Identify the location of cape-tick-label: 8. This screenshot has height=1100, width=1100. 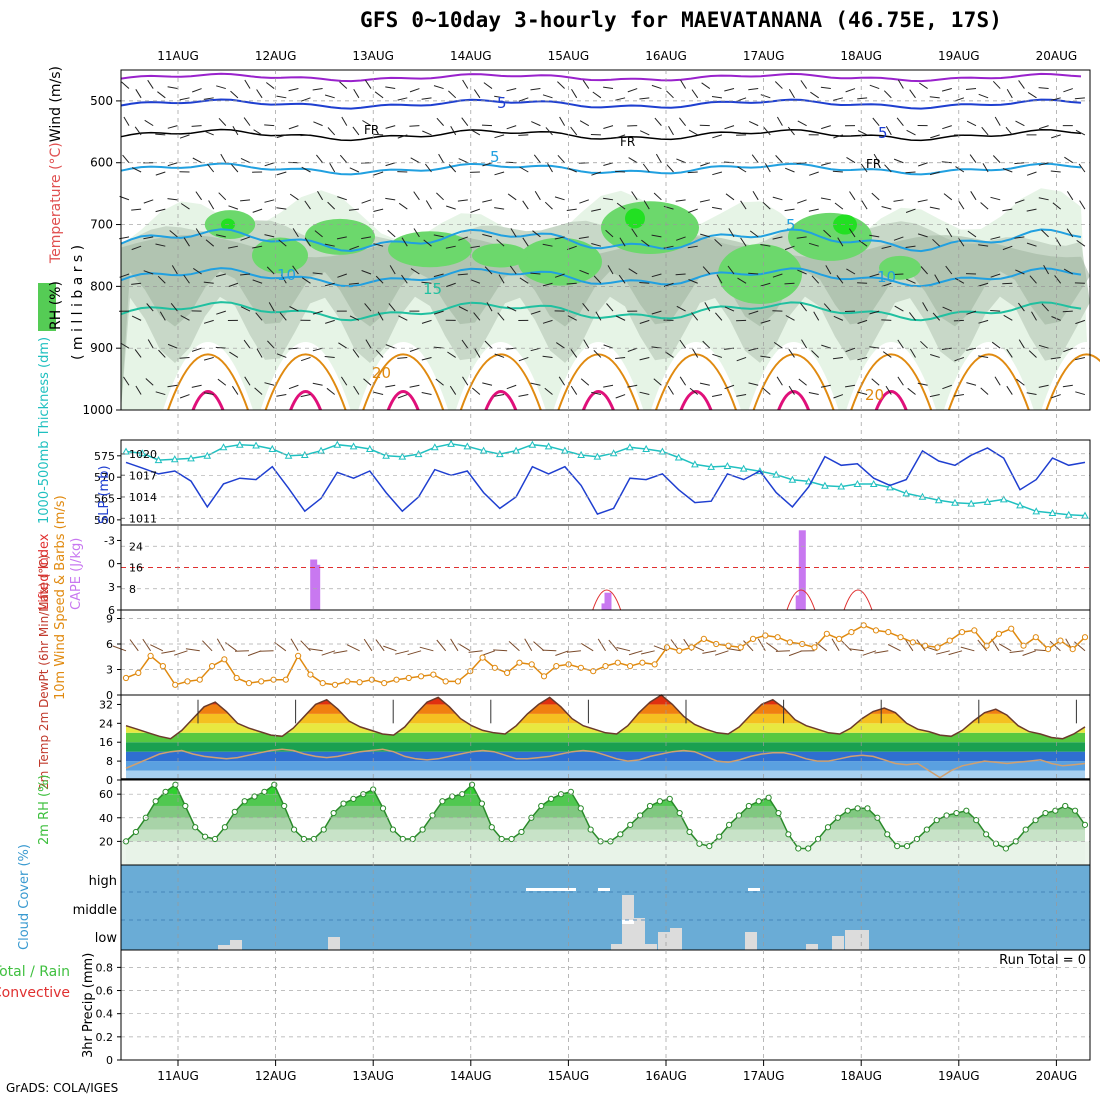
(132, 589).